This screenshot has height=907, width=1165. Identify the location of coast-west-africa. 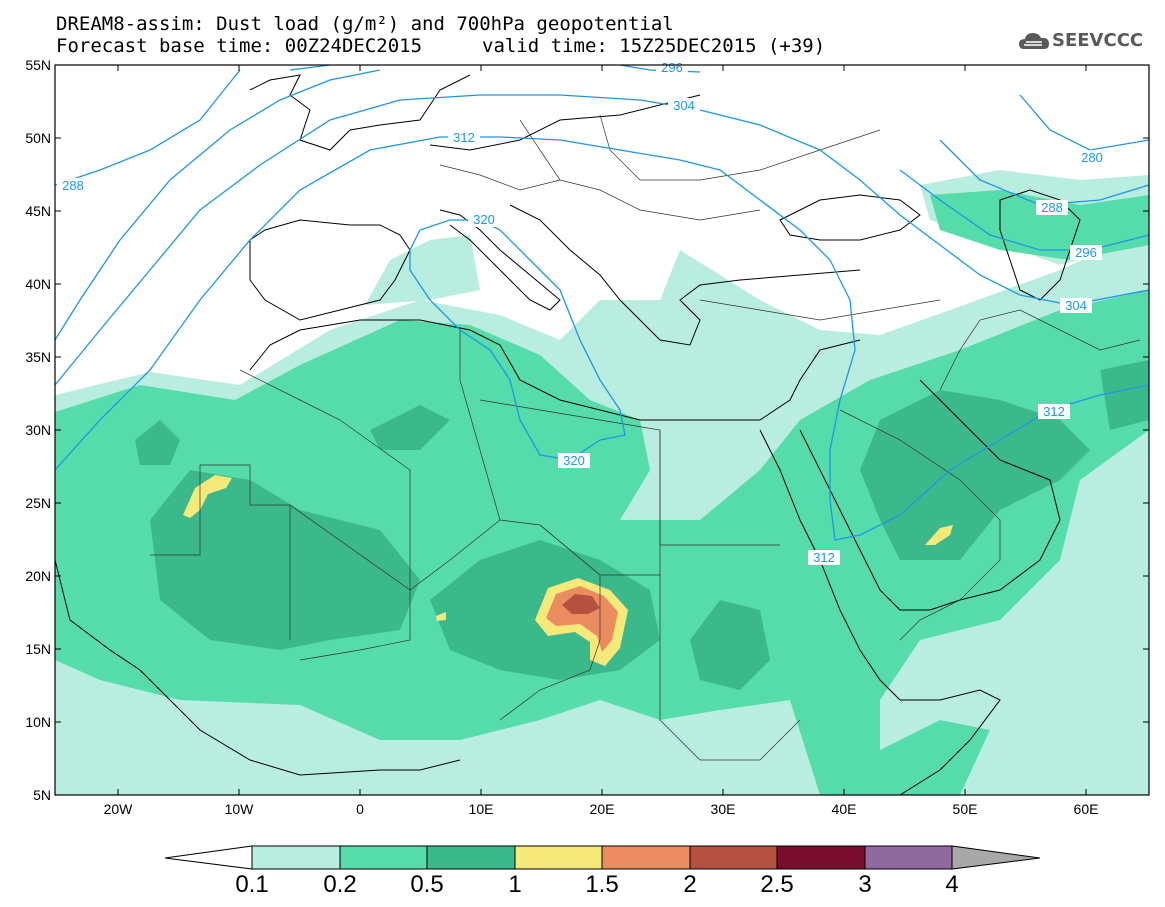
(258, 667).